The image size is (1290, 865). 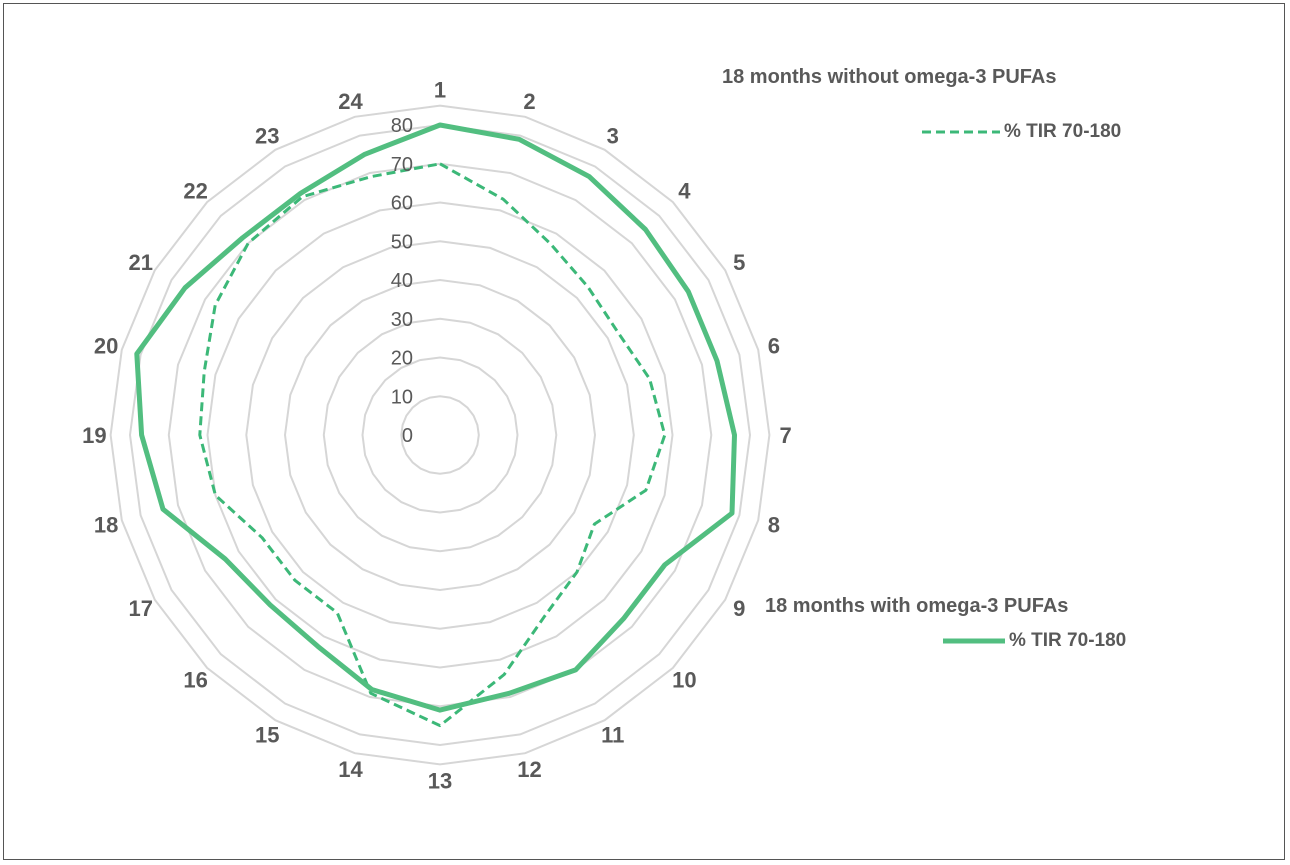 I want to click on legend-without-label: % TIR 70-180, so click(x=1063, y=131).